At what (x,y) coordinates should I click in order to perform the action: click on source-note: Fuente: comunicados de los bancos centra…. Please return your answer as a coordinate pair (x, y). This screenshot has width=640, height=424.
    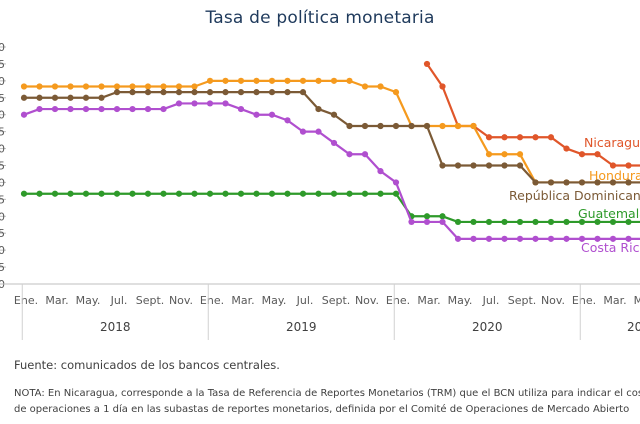
    Looking at the image, I should click on (147, 365).